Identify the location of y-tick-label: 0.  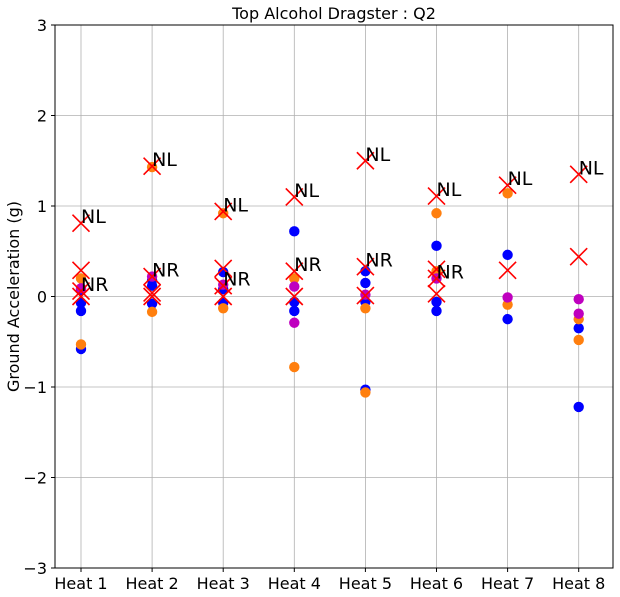
(42, 297).